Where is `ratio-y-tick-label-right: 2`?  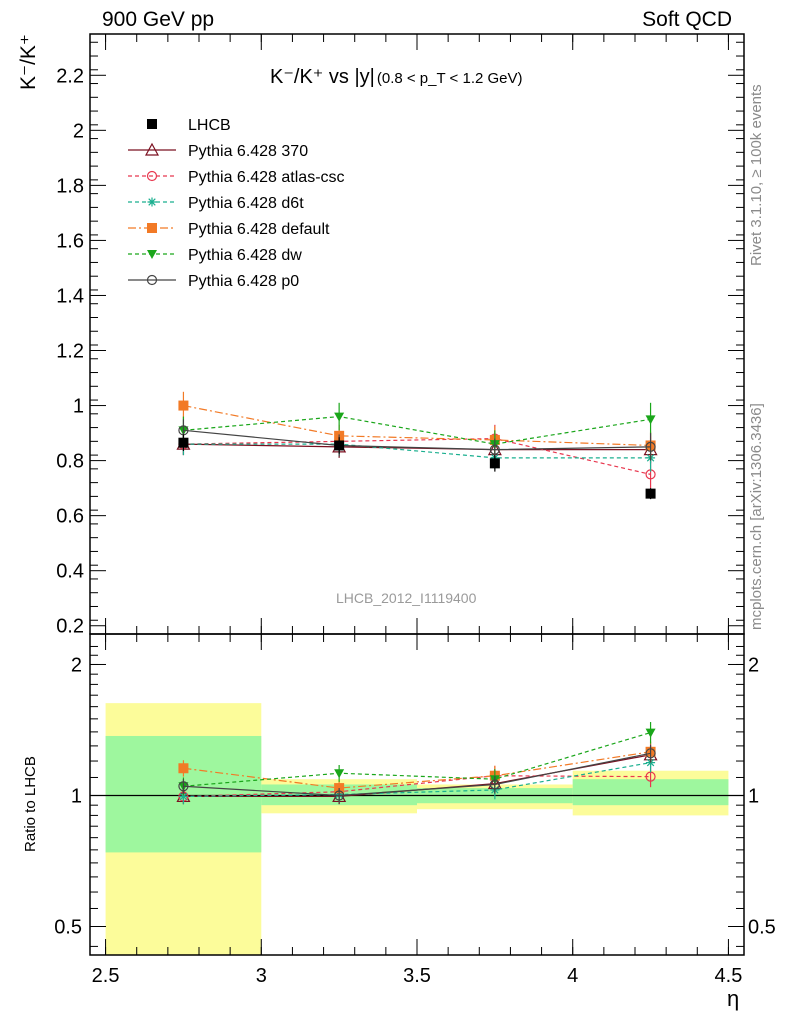
ratio-y-tick-label-right: 2 is located at coordinates (753, 665).